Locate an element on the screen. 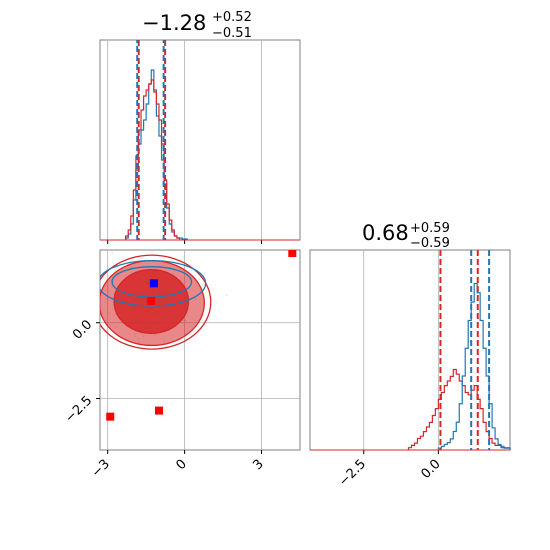 The height and width of the screenshot is (550, 550). hist0-frame is located at coordinates (200, 140).